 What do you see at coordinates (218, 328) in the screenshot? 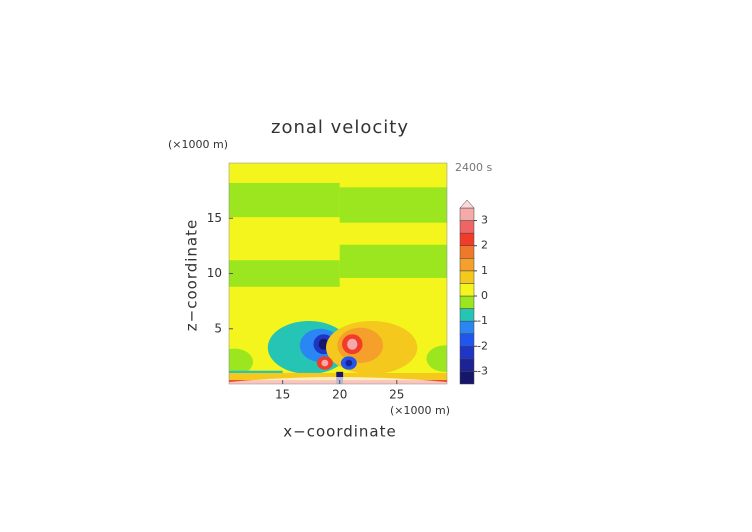
I see `y-tick-label: 5` at bounding box center [218, 328].